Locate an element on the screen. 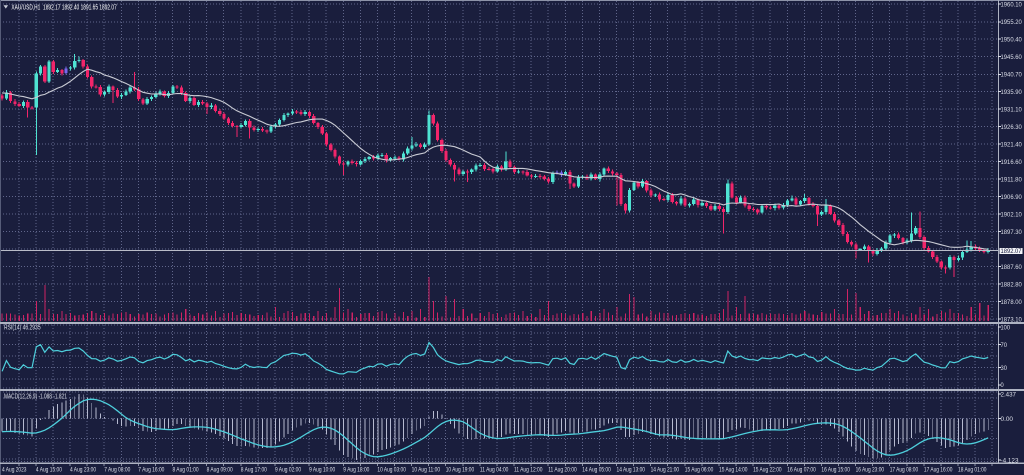  svg-text: 17 Aug 16:00 is located at coordinates (938, 469).